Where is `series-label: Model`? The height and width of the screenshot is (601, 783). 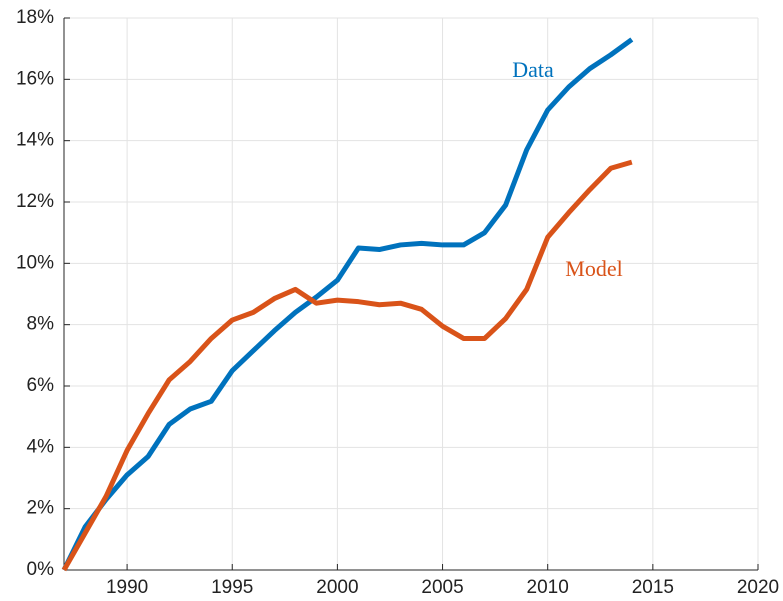
series-label: Model is located at coordinates (593, 268).